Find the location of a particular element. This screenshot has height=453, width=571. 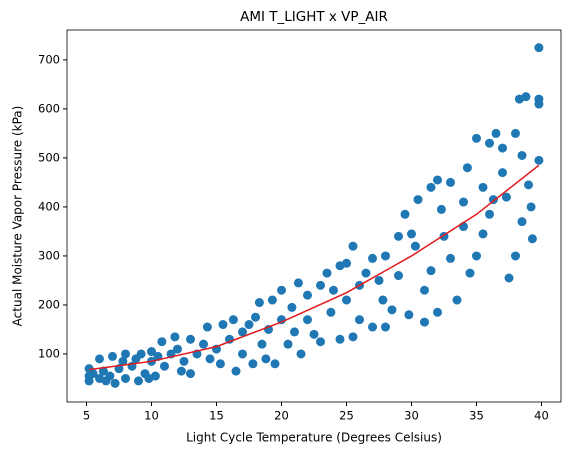

y-tick-label: 200 is located at coordinates (49, 304).